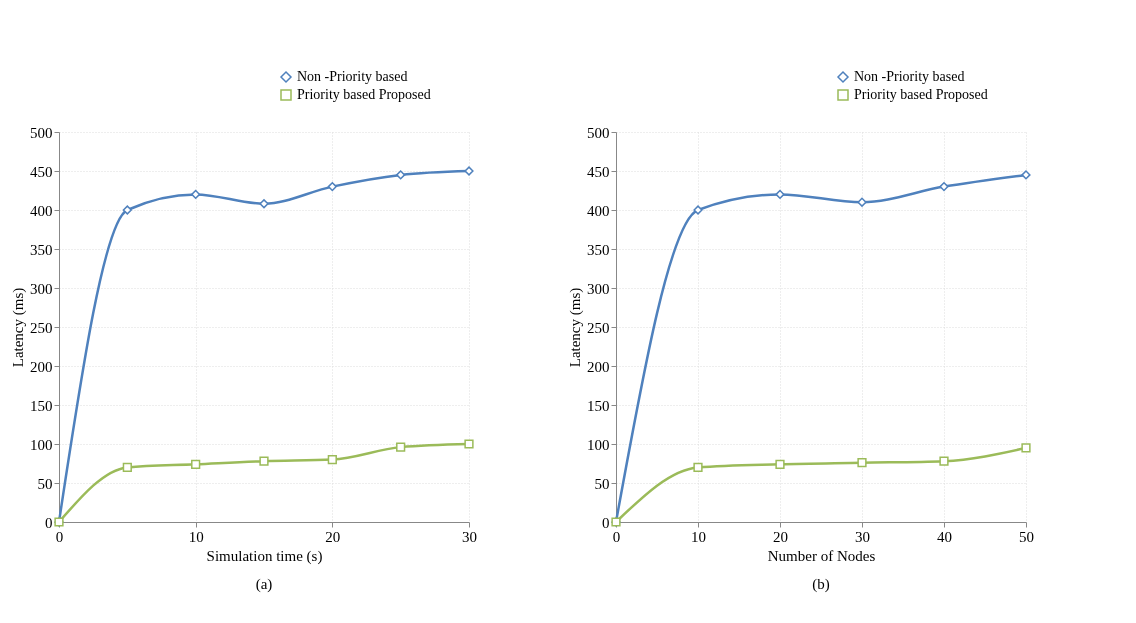 The height and width of the screenshot is (623, 1136). I want to click on text: (a), so click(264, 584).